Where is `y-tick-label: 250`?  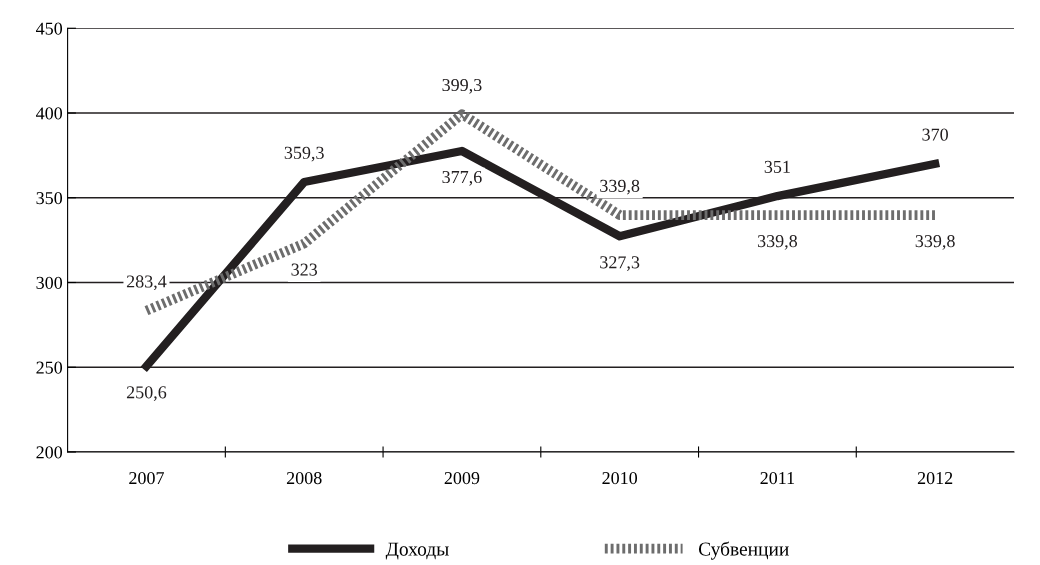 y-tick-label: 250 is located at coordinates (49, 367).